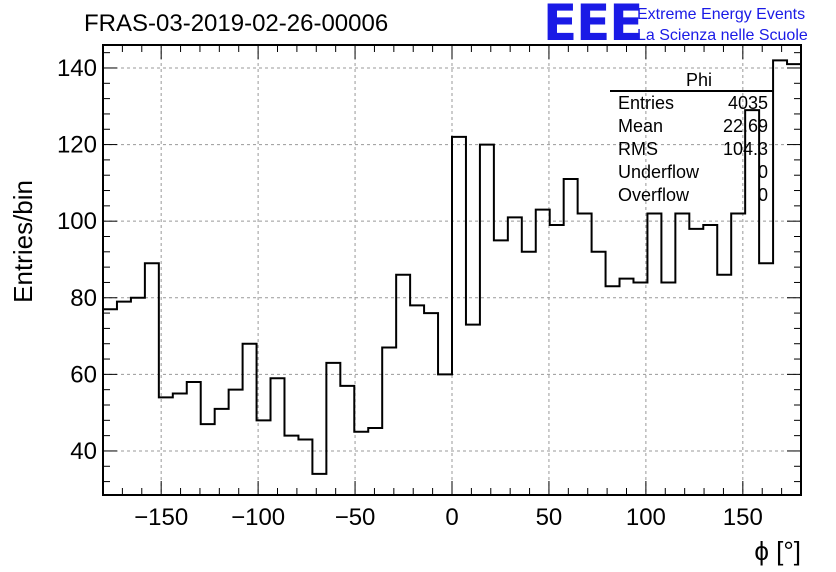 The image size is (836, 572). I want to click on eee-logo-icon: EEE, so click(593, 26).